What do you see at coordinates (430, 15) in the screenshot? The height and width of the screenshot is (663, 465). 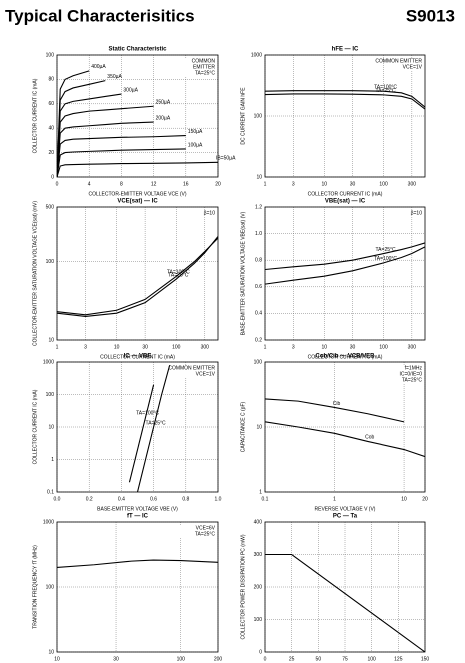 I see `part-number: S9013` at bounding box center [430, 15].